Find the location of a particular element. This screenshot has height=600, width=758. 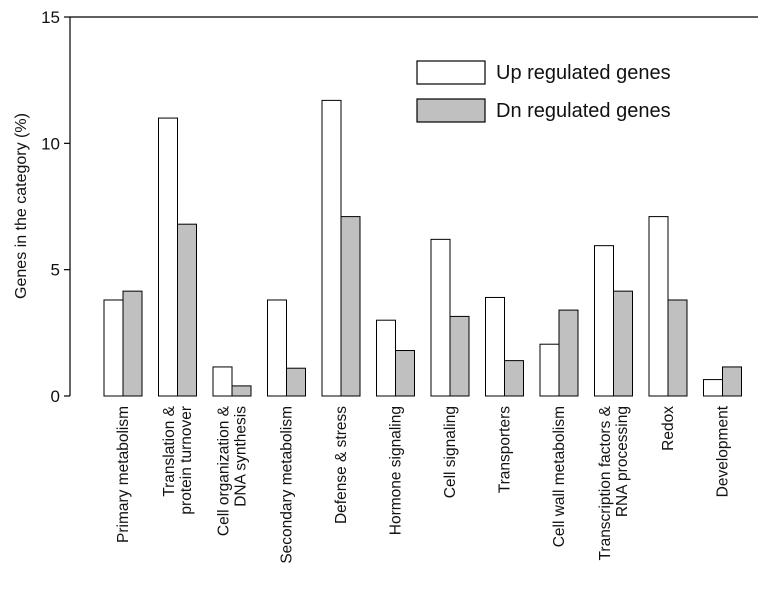

x-tick-label: Hormone signaling is located at coordinates (396, 470).